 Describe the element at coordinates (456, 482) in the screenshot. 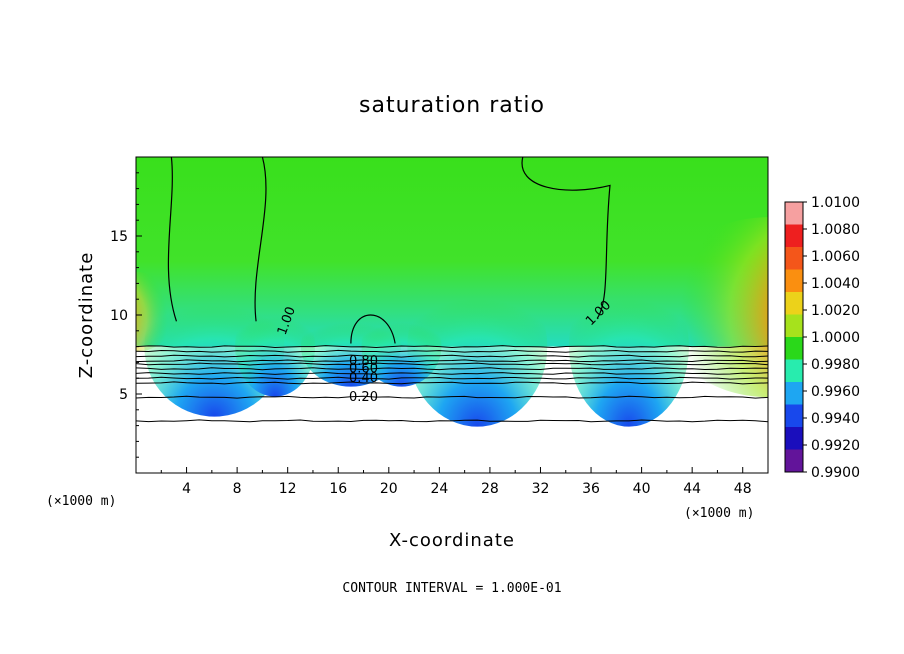

I see `x-axis-ticks: 4 8 12 16 20 24 28 32 36 40 44 48` at that location.